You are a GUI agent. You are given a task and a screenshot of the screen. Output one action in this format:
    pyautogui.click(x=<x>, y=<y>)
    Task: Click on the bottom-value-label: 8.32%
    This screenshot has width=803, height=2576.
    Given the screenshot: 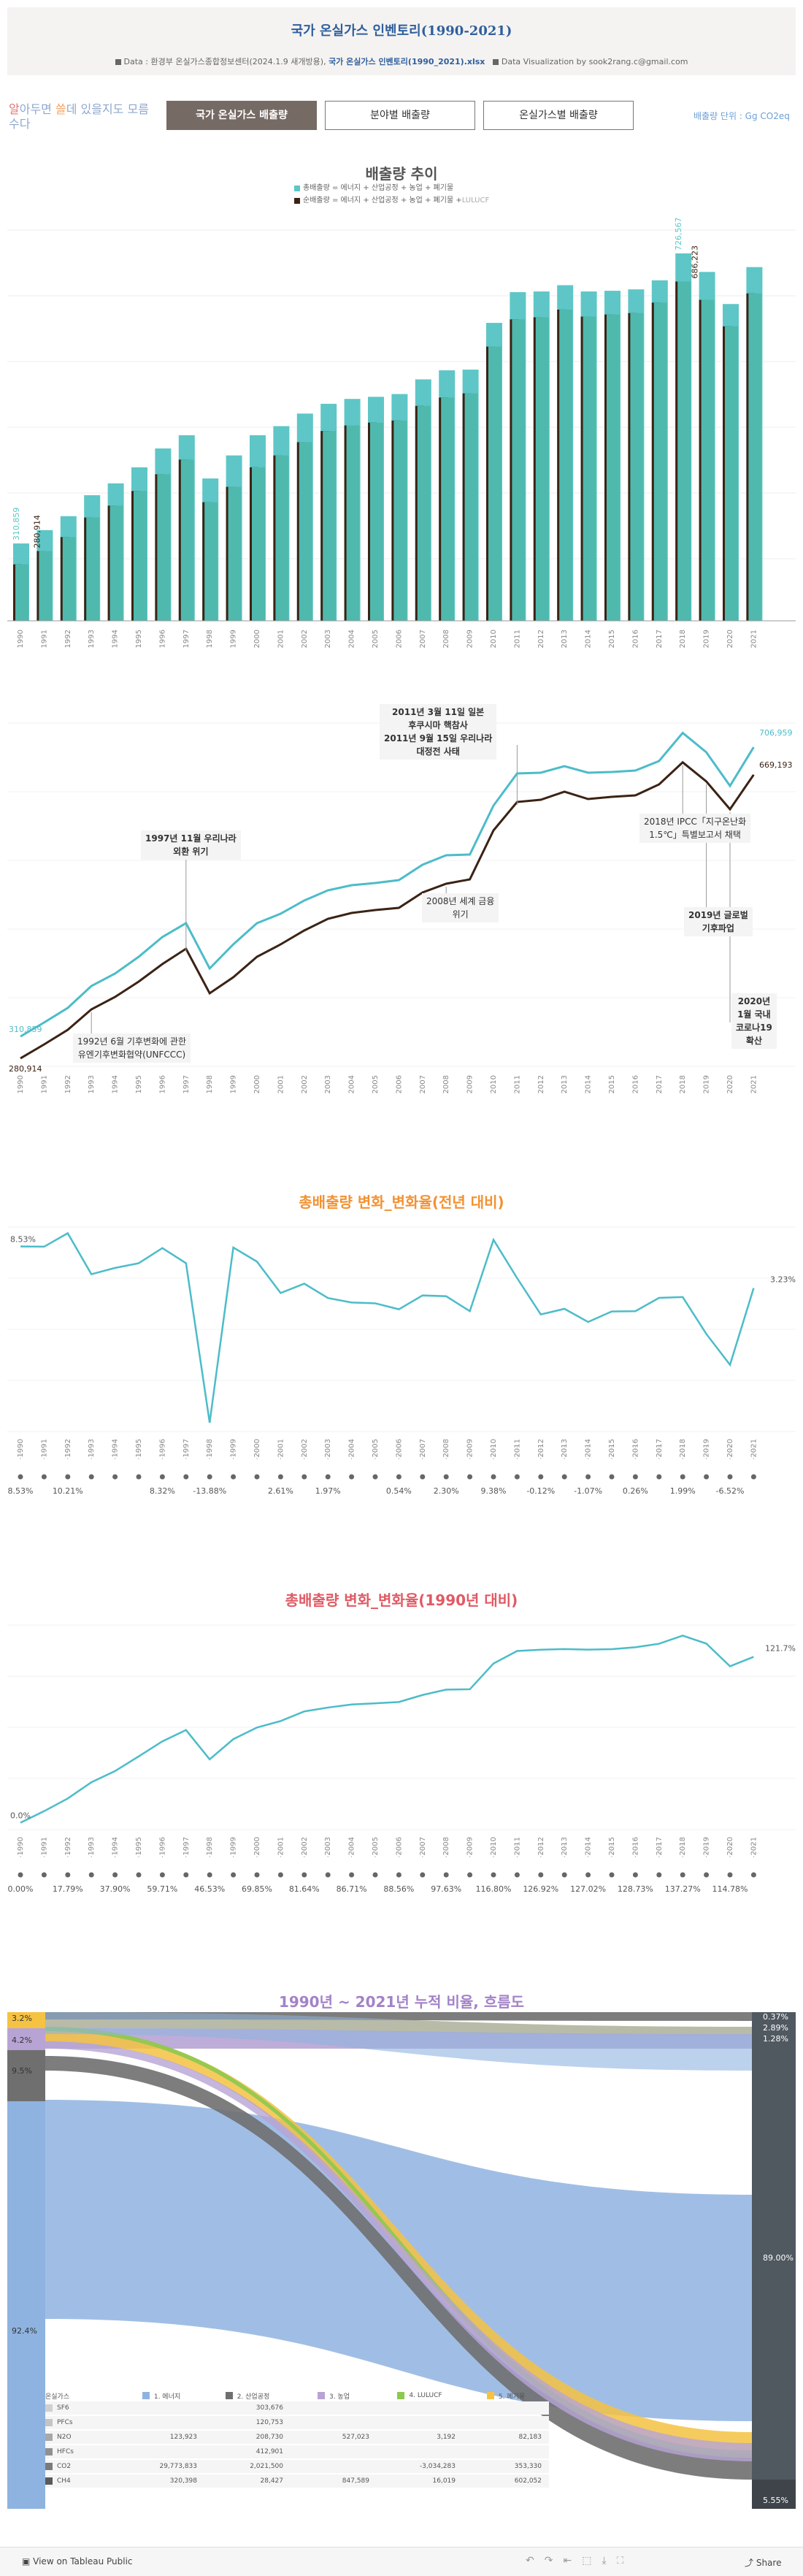 What is the action you would take?
    pyautogui.click(x=162, y=1491)
    